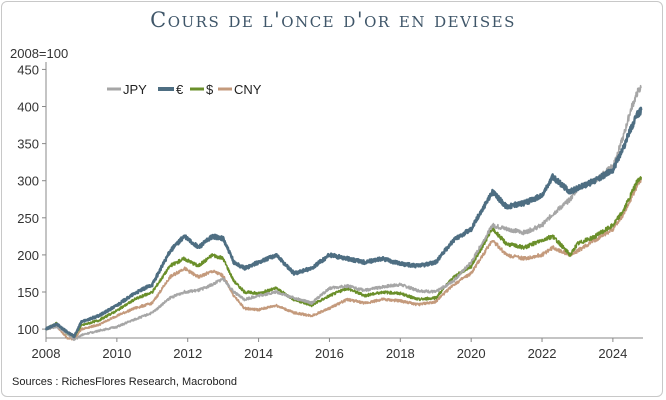 The image size is (666, 400). What do you see at coordinates (39, 53) in the screenshot?
I see `unit-label: 2008=100` at bounding box center [39, 53].